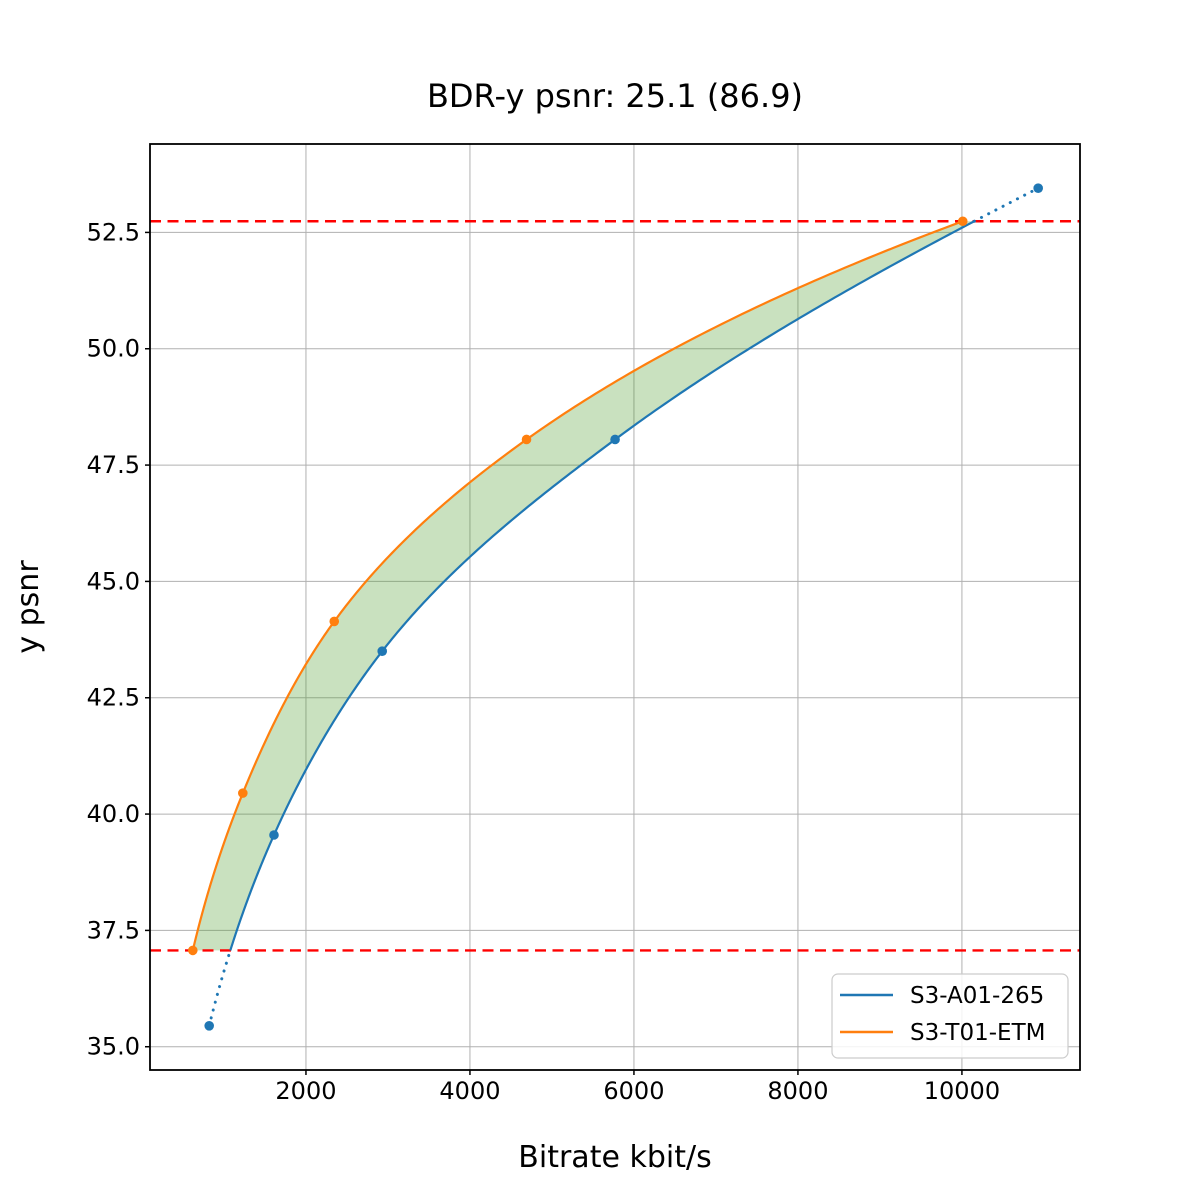 This screenshot has height=1200, width=1200. What do you see at coordinates (305, 1091) in the screenshot?
I see `x-tick-label: 2000` at bounding box center [305, 1091].